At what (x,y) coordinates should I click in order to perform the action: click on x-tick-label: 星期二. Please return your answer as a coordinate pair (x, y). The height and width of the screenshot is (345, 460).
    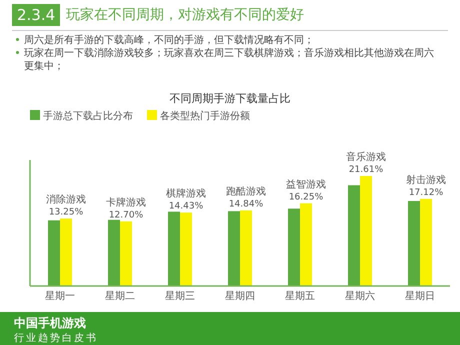
    Looking at the image, I should click on (120, 296).